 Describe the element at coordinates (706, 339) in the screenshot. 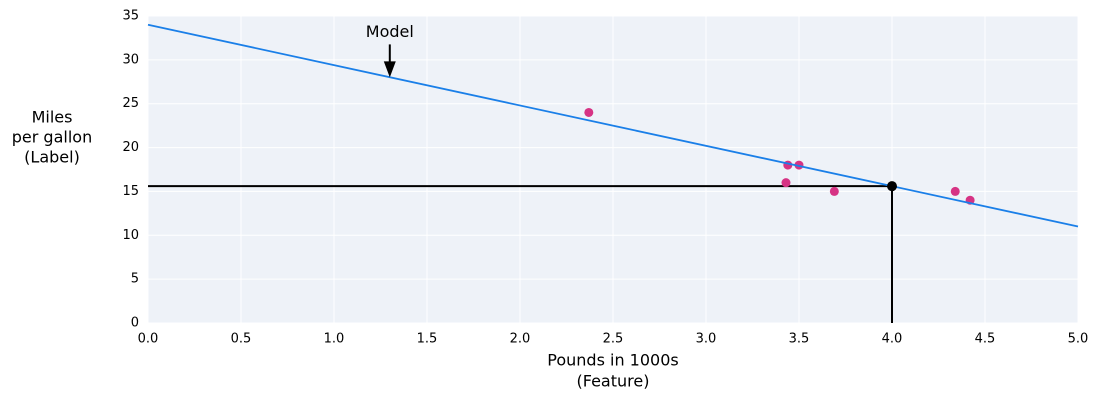

I see `x-tick-label: 3.0` at that location.